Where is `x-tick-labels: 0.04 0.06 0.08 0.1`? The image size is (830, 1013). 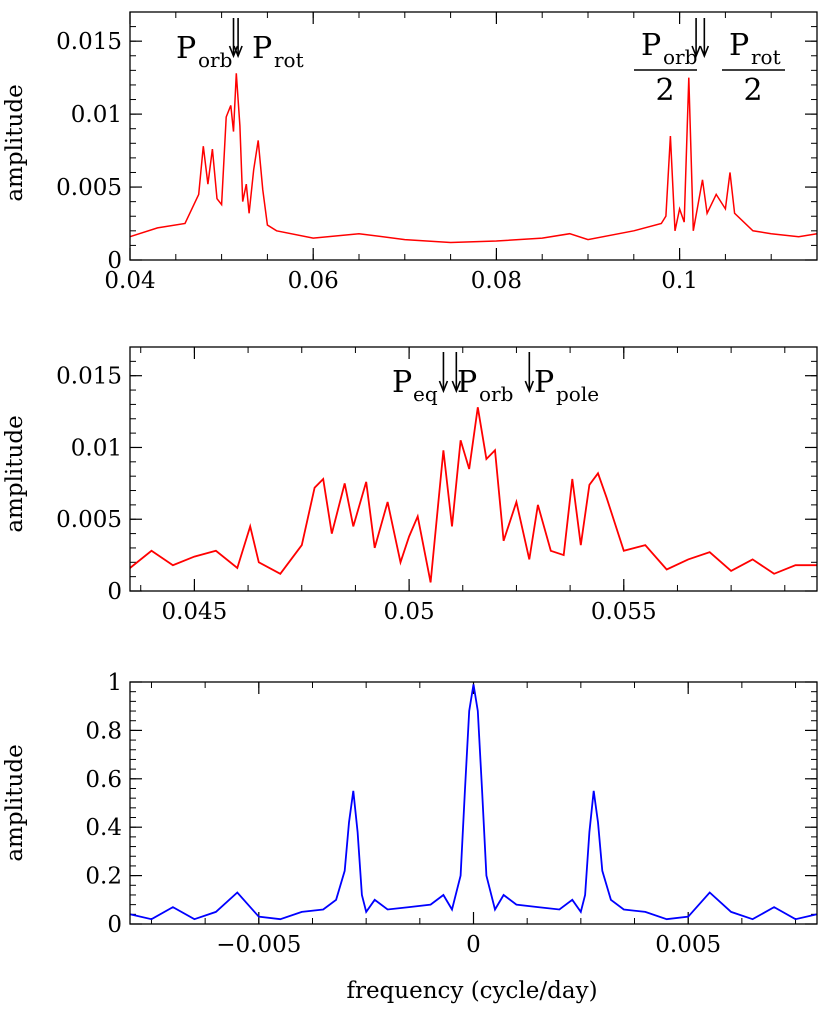 x-tick-labels: 0.04 0.06 0.08 0.1 is located at coordinates (400, 281).